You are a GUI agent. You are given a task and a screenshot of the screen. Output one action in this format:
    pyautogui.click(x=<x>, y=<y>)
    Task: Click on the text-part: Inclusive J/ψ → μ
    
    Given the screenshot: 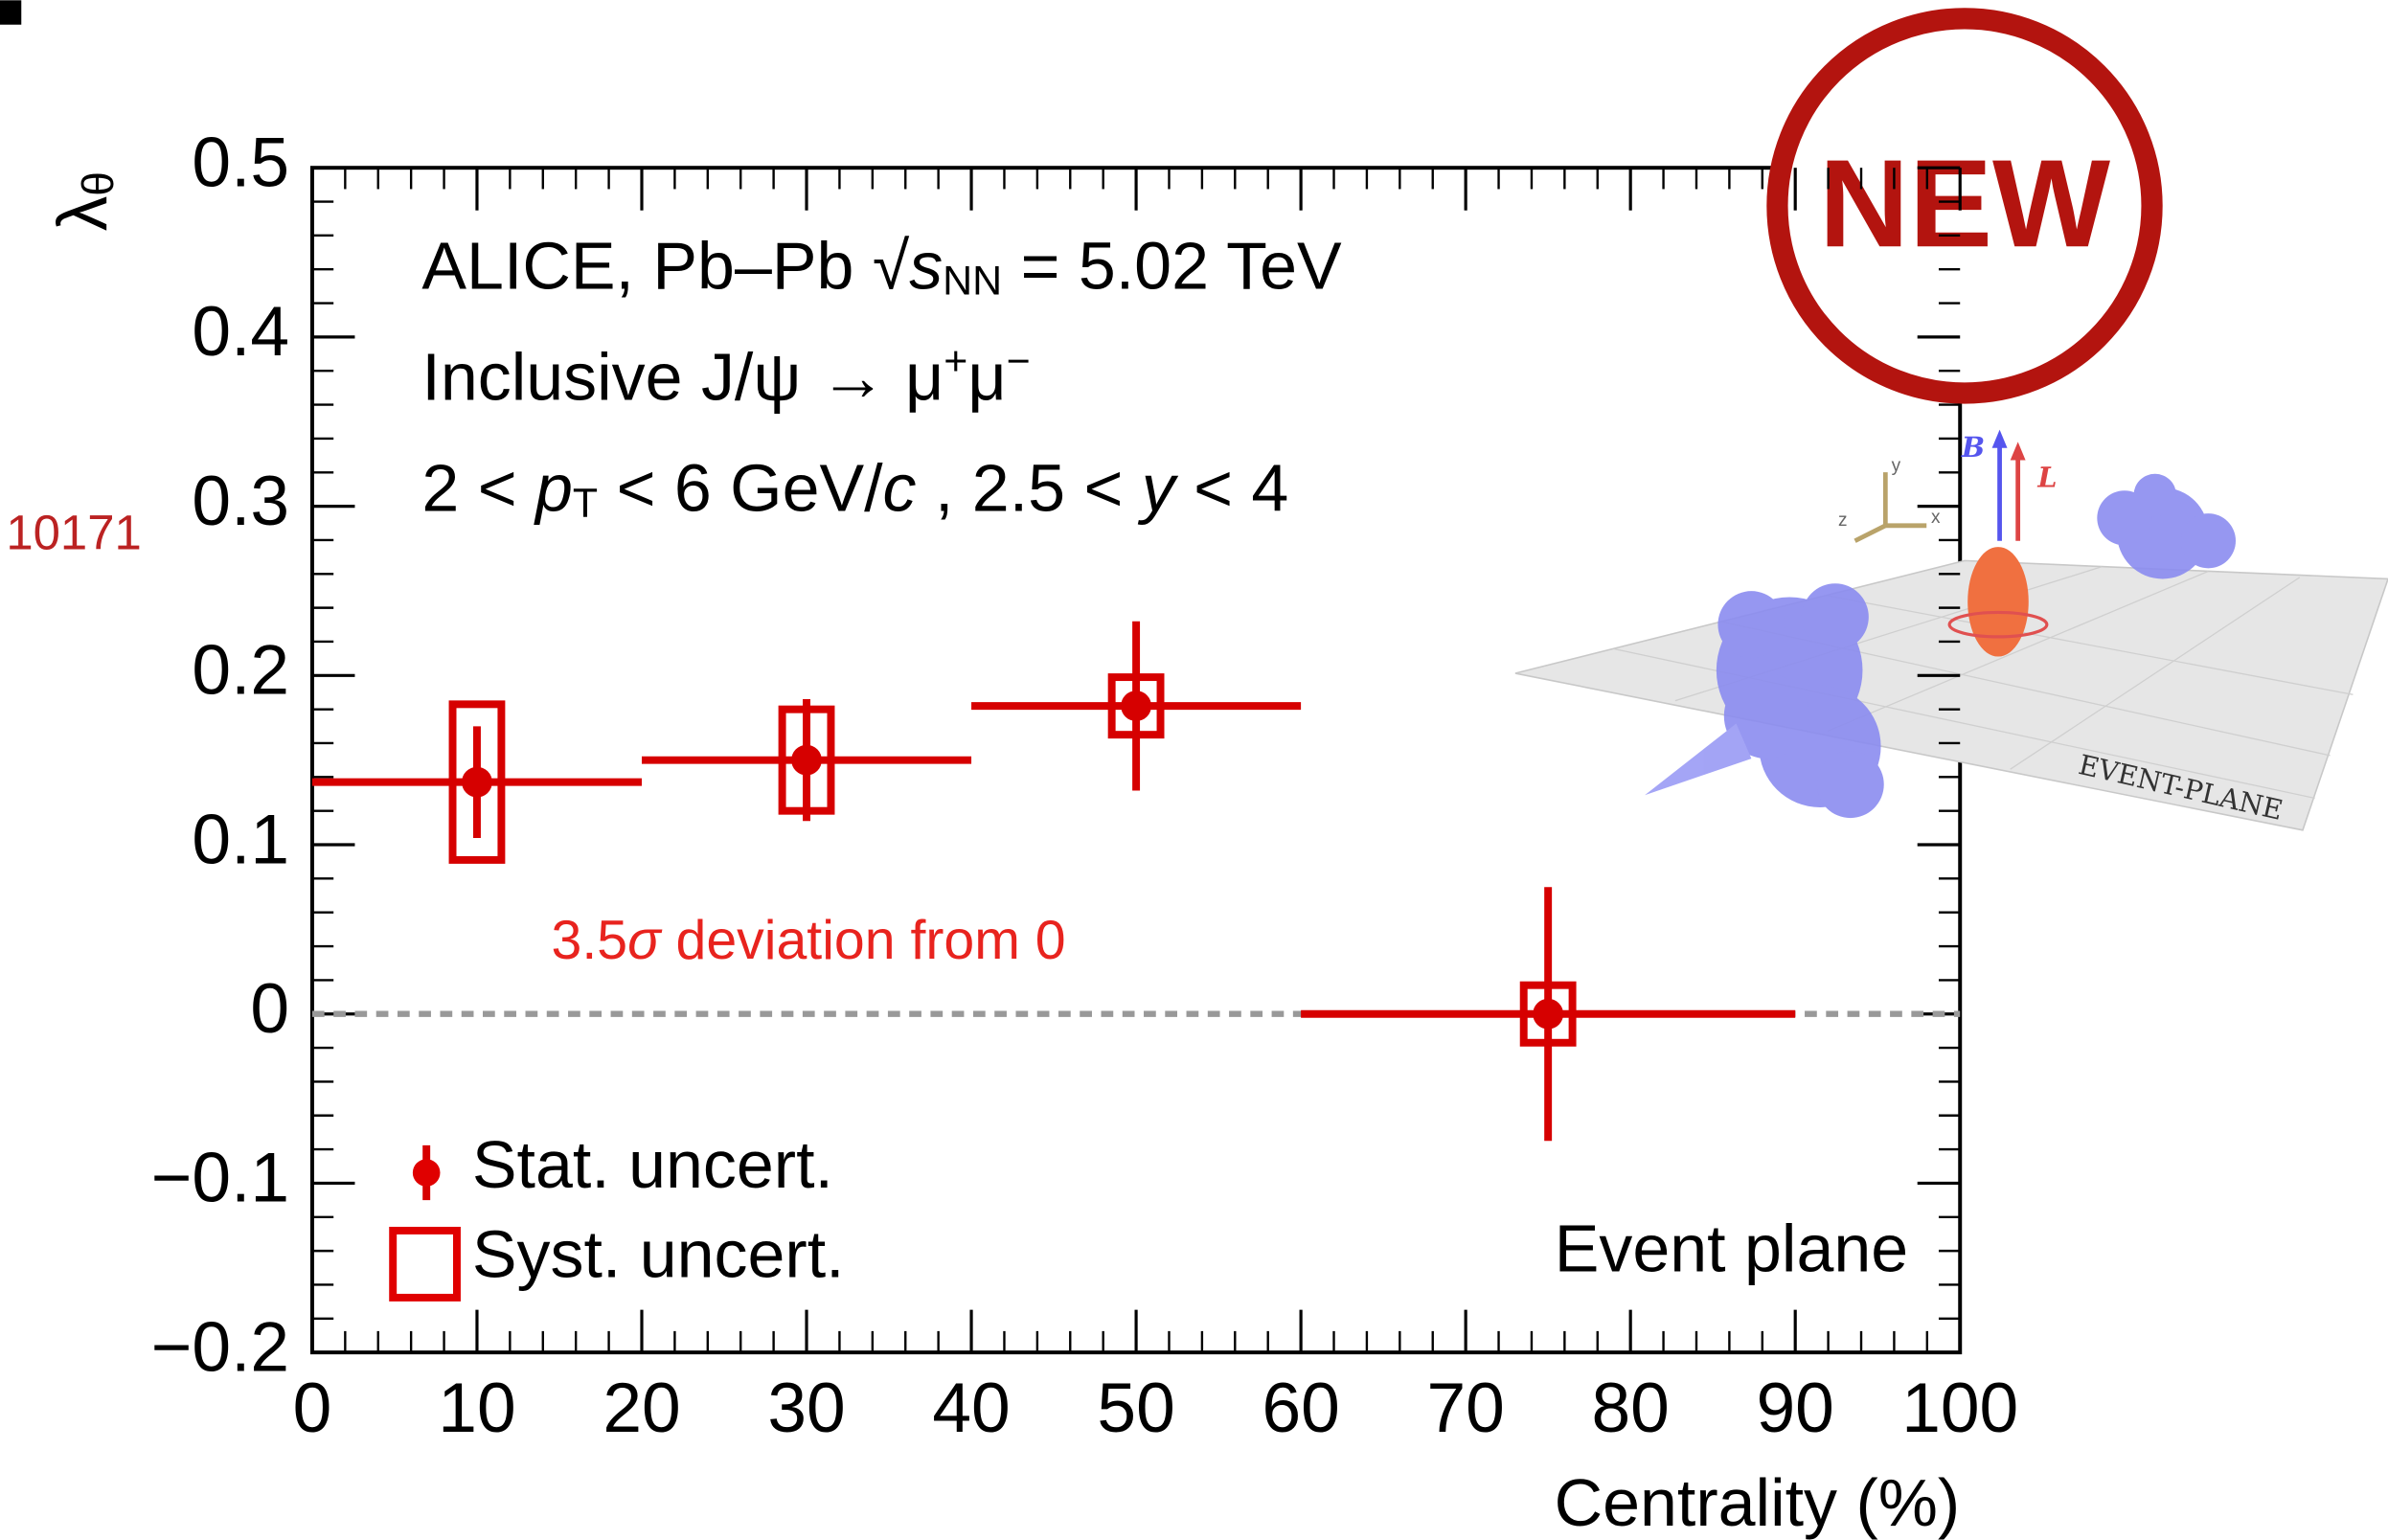 What is the action you would take?
    pyautogui.click(x=683, y=377)
    